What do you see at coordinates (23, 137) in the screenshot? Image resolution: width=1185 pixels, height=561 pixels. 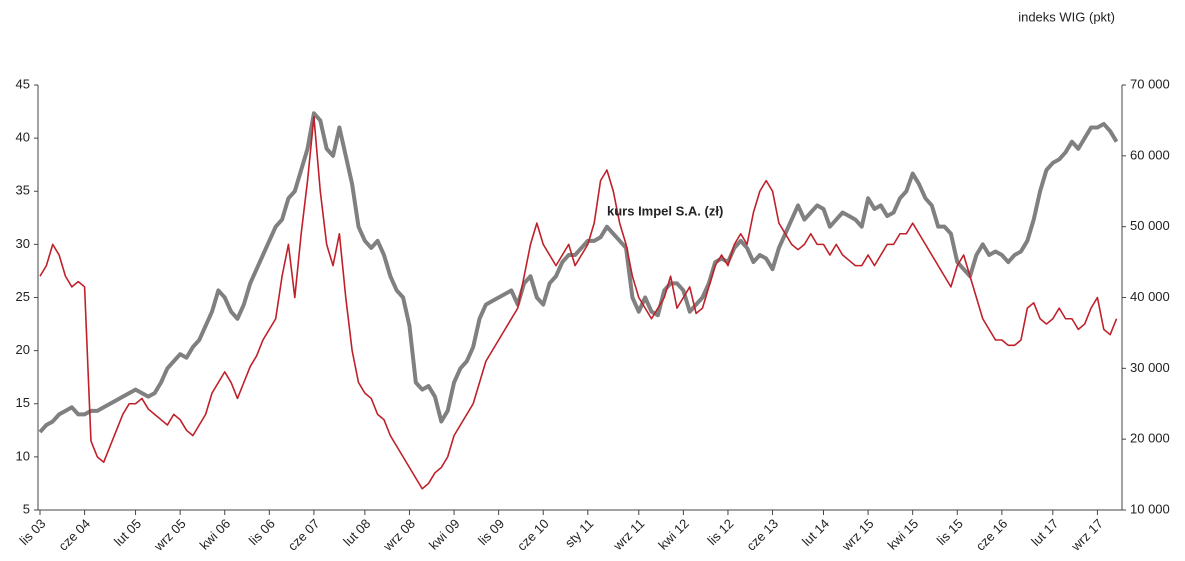 I see `y-tick-label: 40` at bounding box center [23, 137].